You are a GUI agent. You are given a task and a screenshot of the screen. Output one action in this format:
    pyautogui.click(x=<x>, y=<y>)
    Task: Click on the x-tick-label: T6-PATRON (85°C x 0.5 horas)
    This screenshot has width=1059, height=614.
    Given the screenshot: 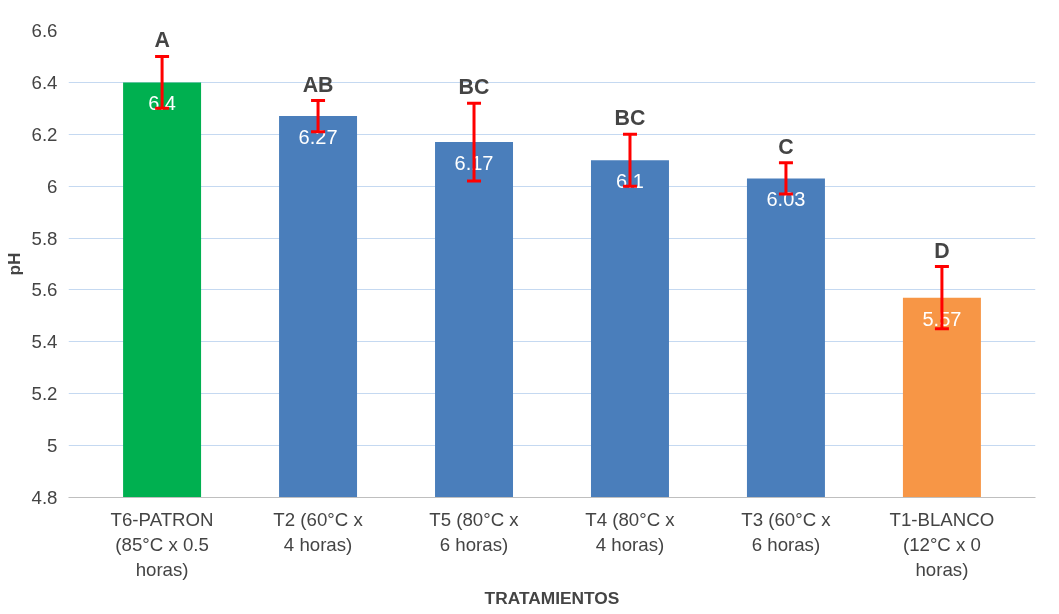 What is the action you would take?
    pyautogui.click(x=162, y=544)
    